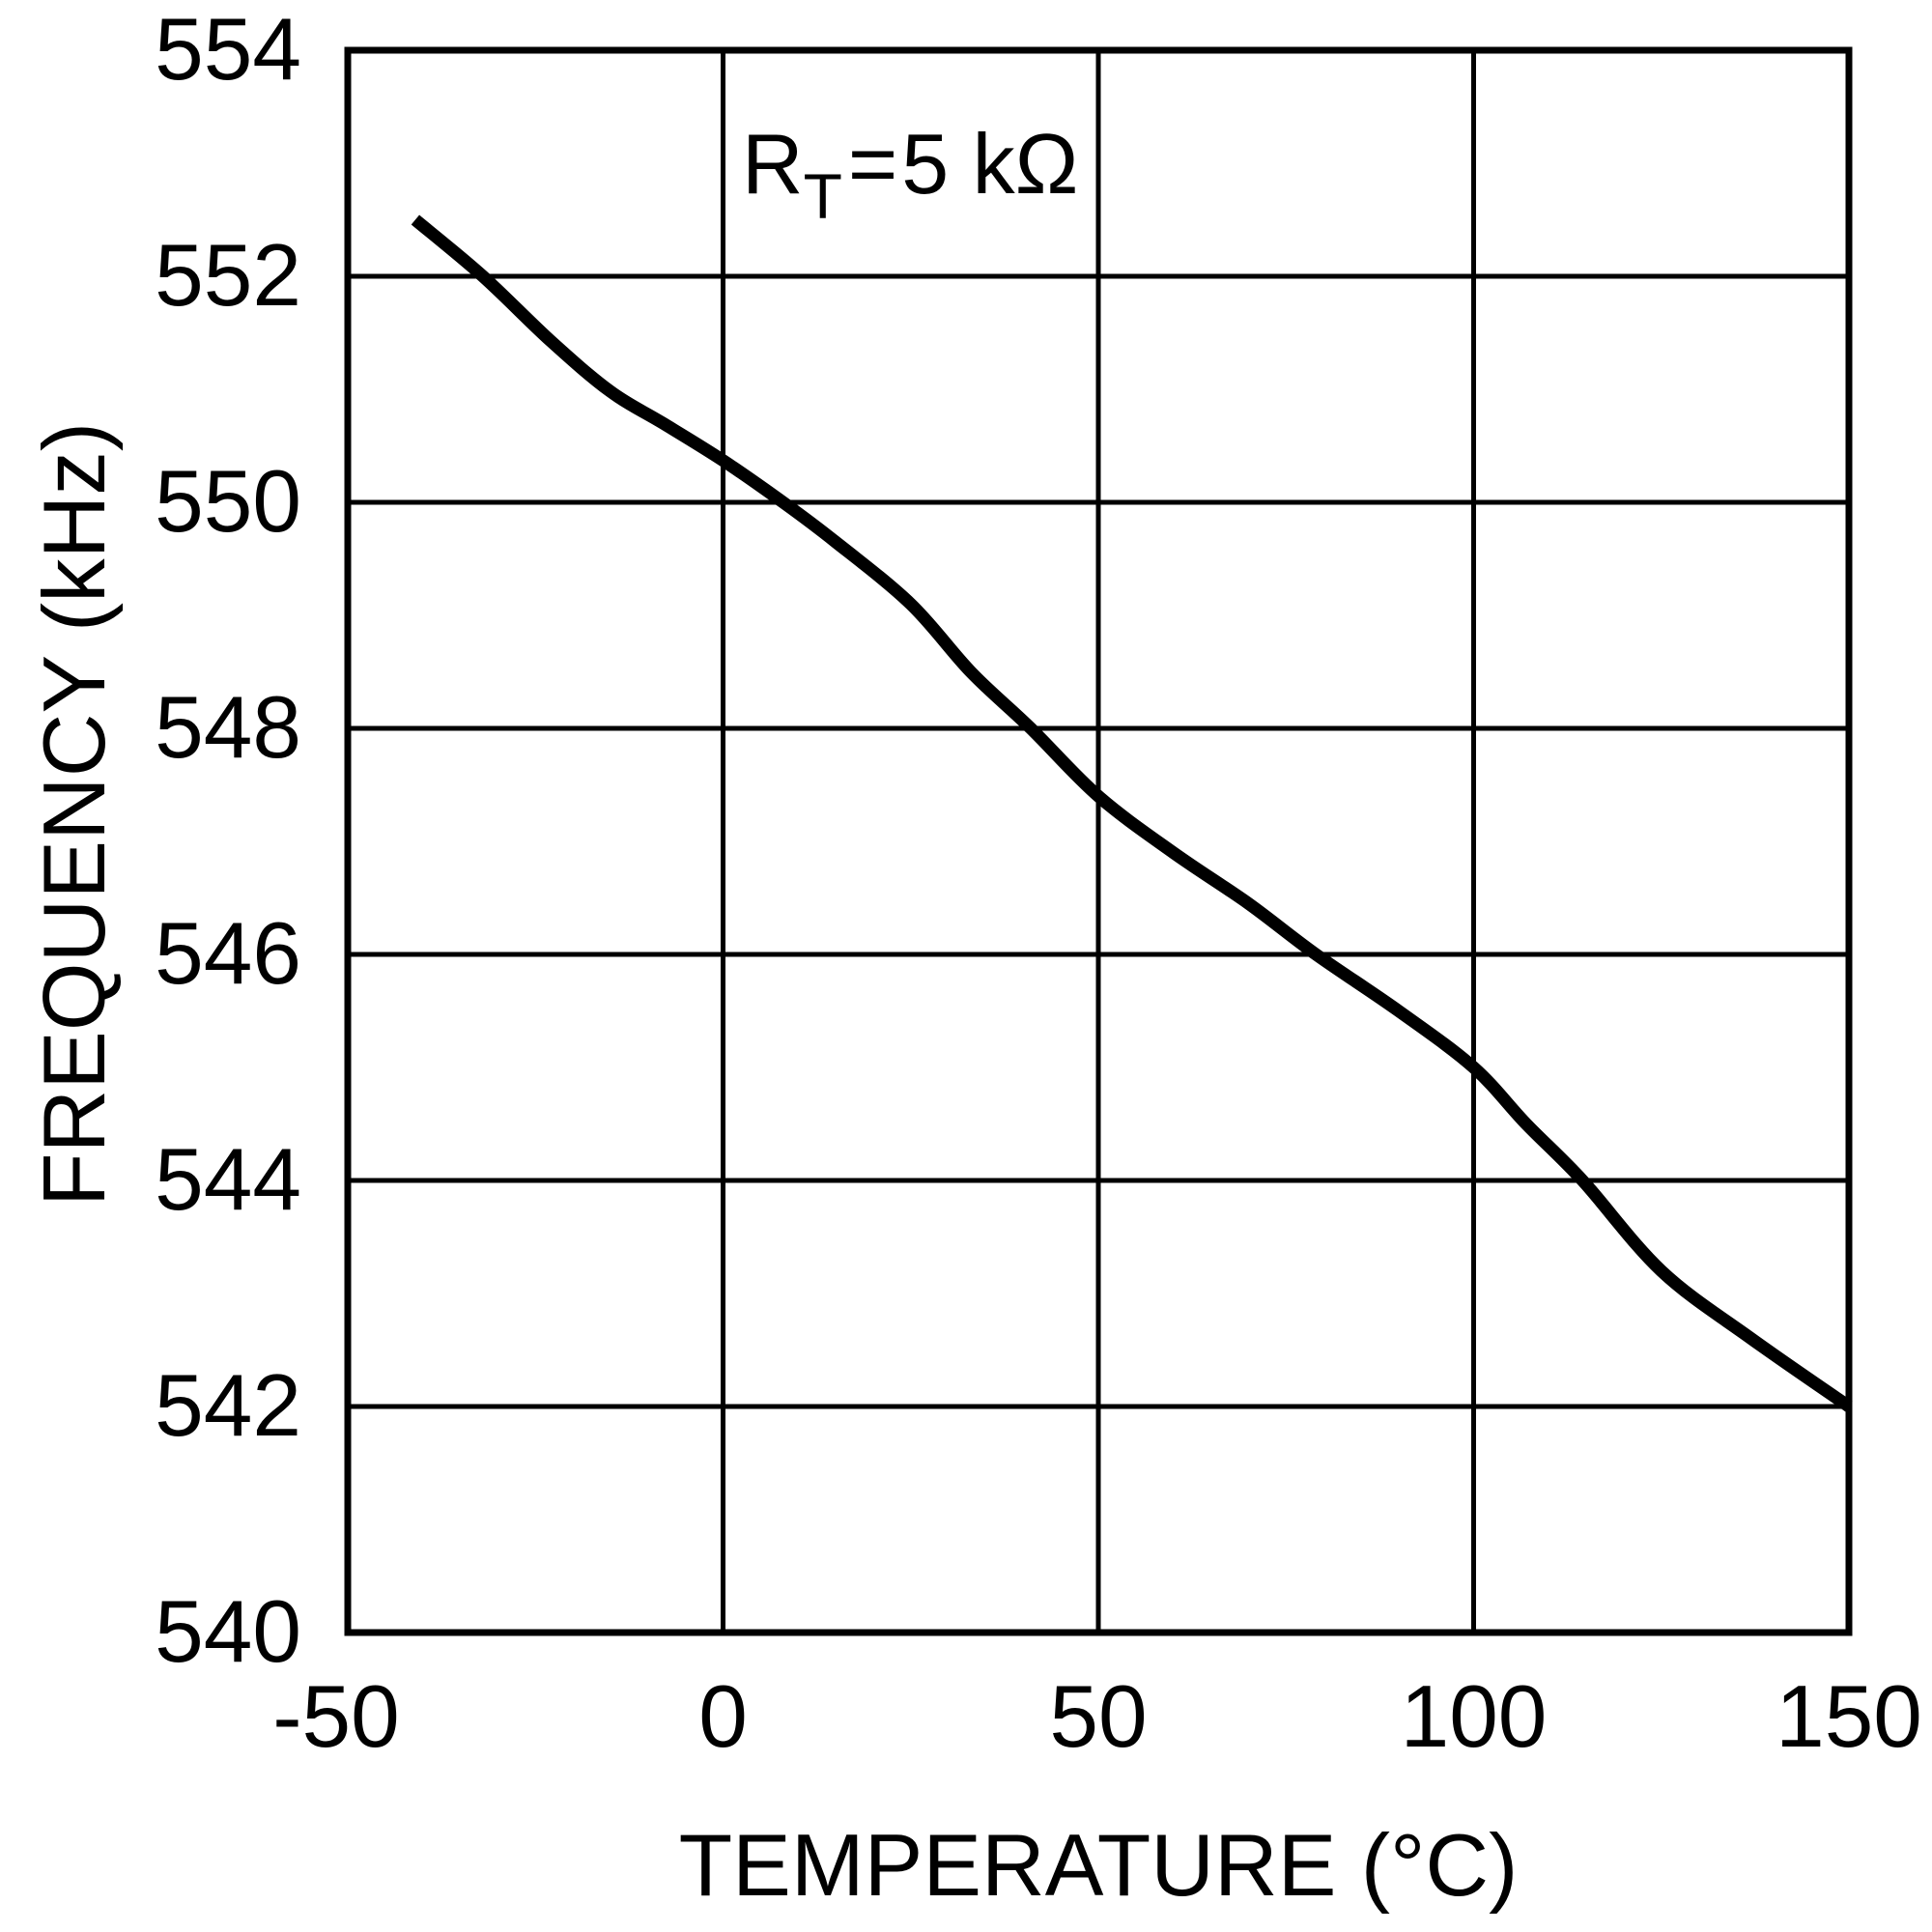 The image size is (1932, 1932). What do you see at coordinates (228, 276) in the screenshot?
I see `y-tick-label: 552` at bounding box center [228, 276].